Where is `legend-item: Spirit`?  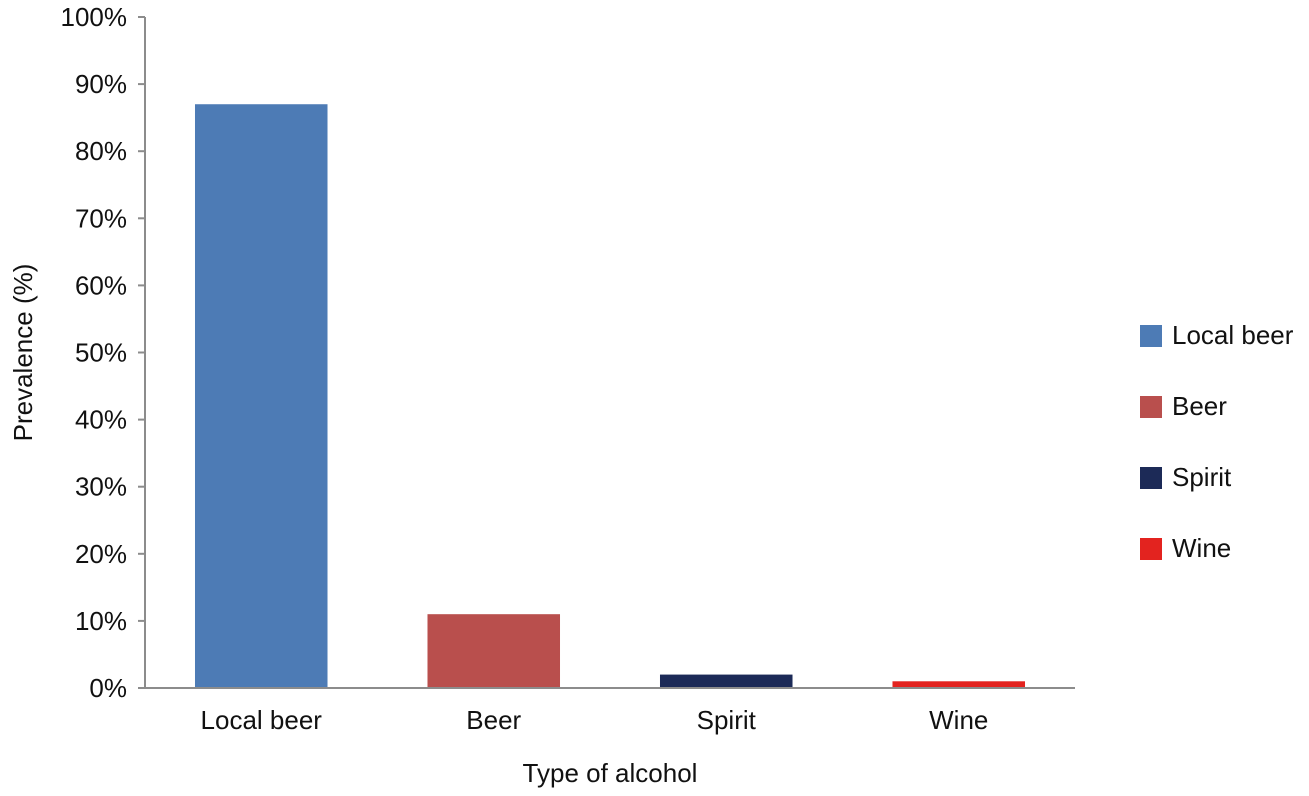
legend-item: Spirit is located at coordinates (1216, 477).